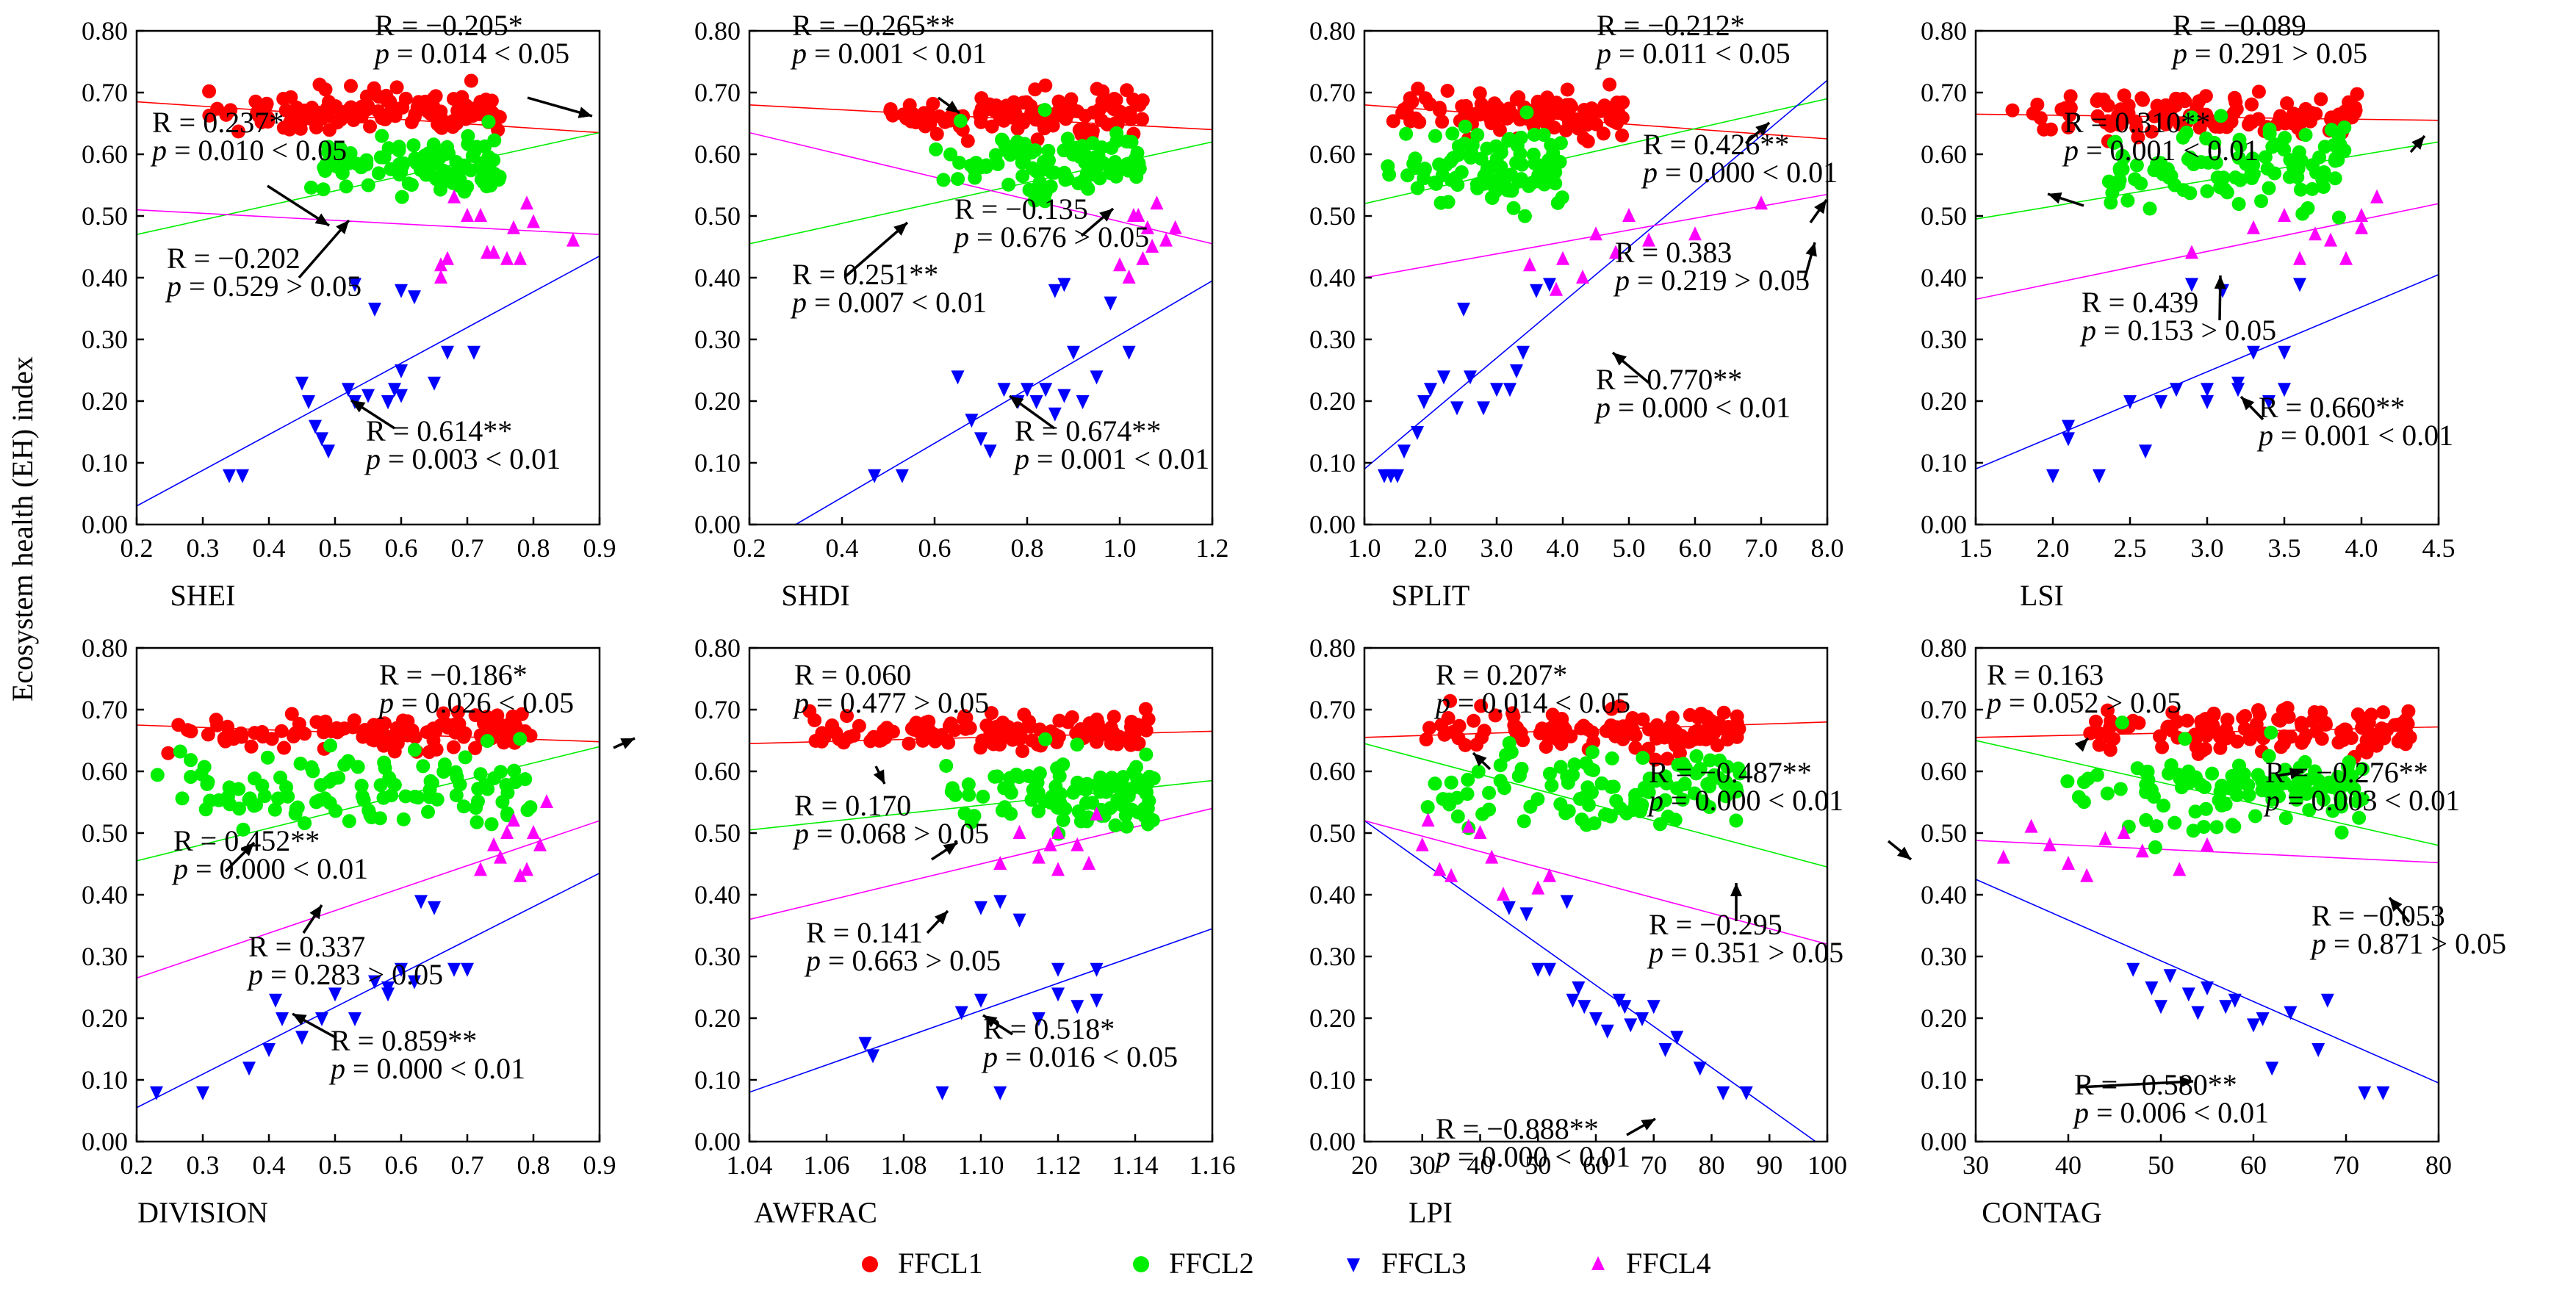 This screenshot has width=2576, height=1301. What do you see at coordinates (2177, 330) in the screenshot?
I see `p-value: p = 0.153 > 0.05` at bounding box center [2177, 330].